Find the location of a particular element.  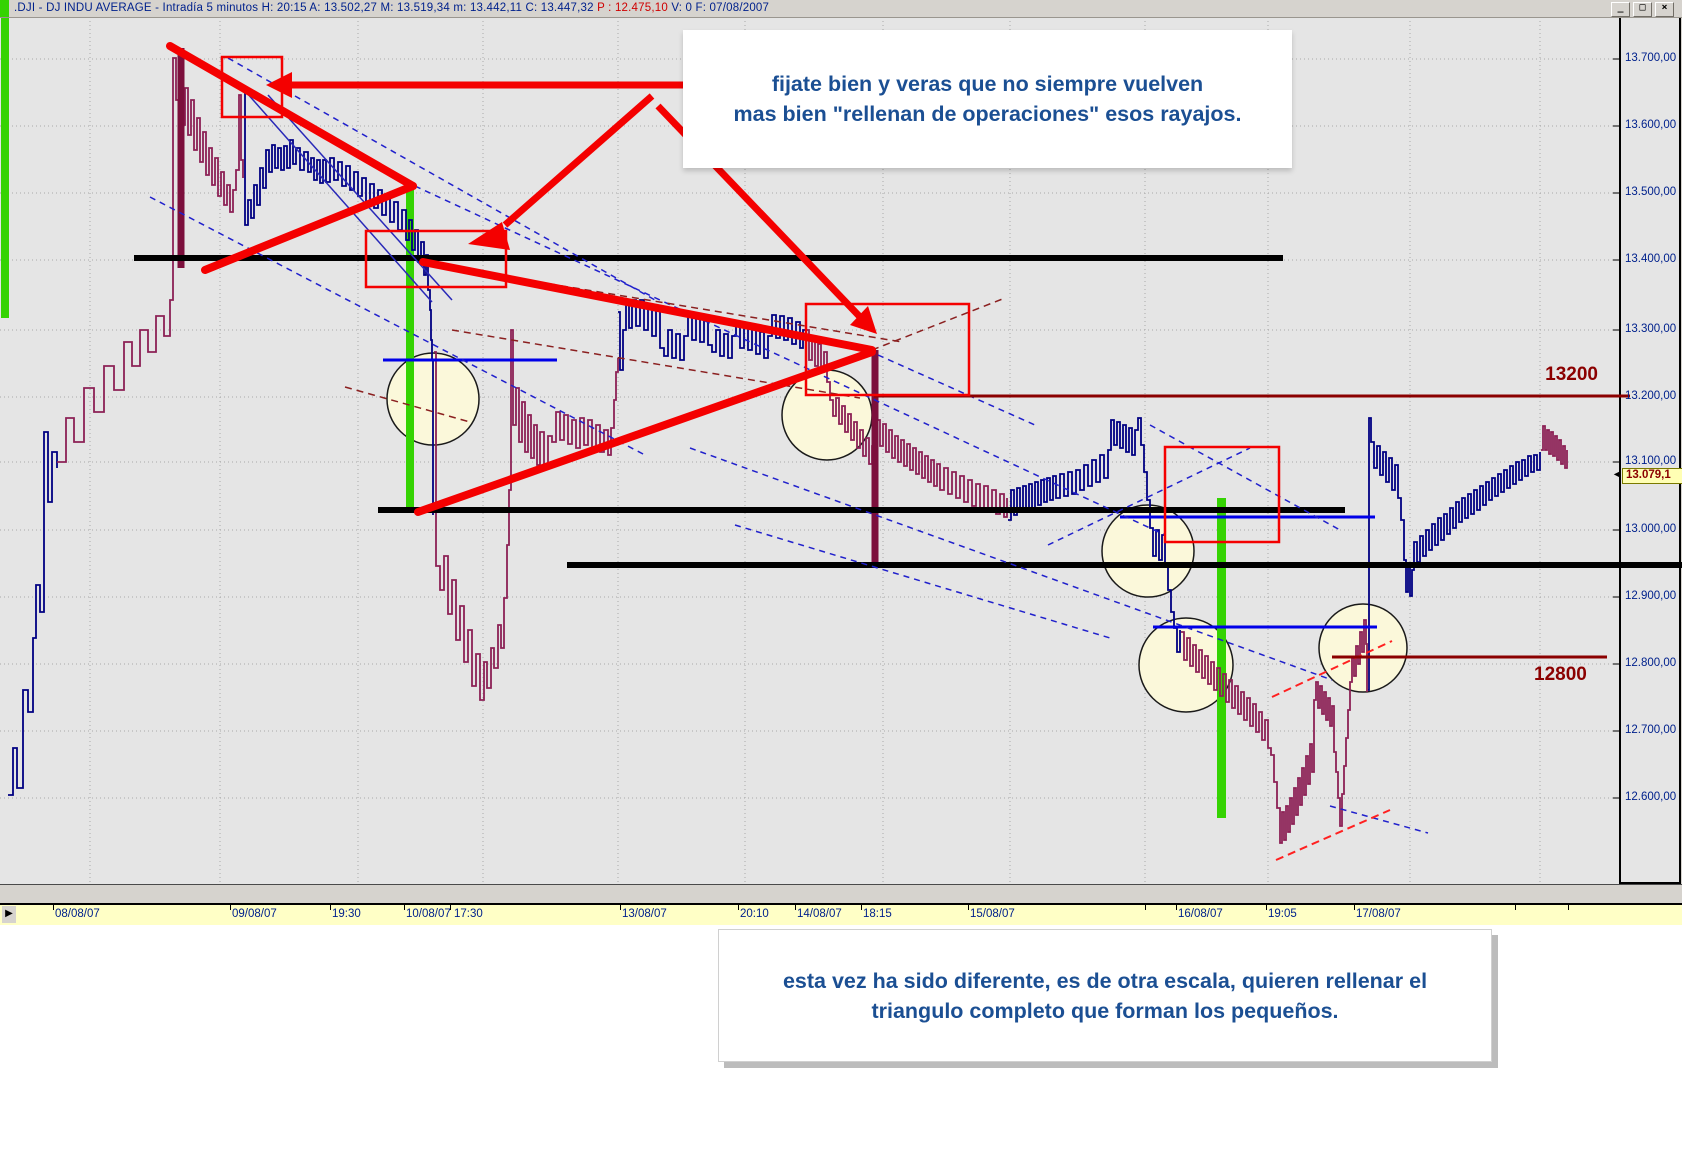

blue-trend-lines is located at coordinates (349, 197).